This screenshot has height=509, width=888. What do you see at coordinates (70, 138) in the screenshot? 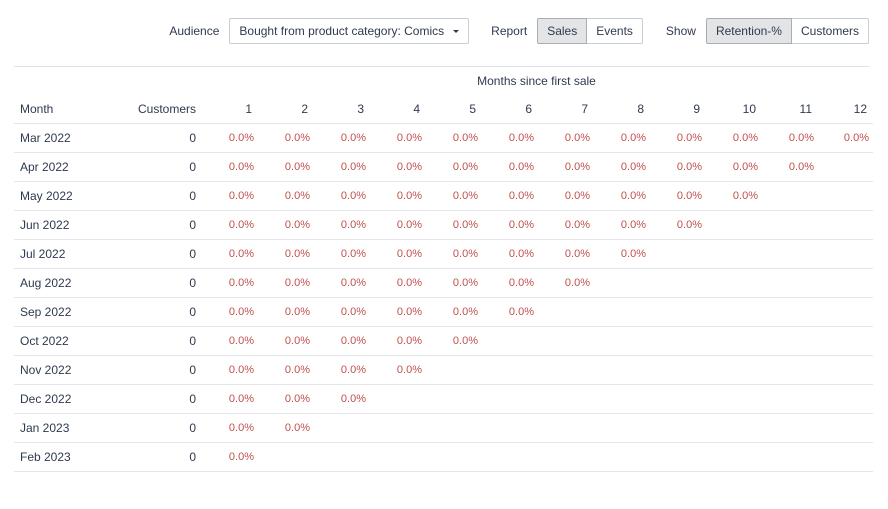
I see `cohort-month-cell: Mar 2022` at bounding box center [70, 138].